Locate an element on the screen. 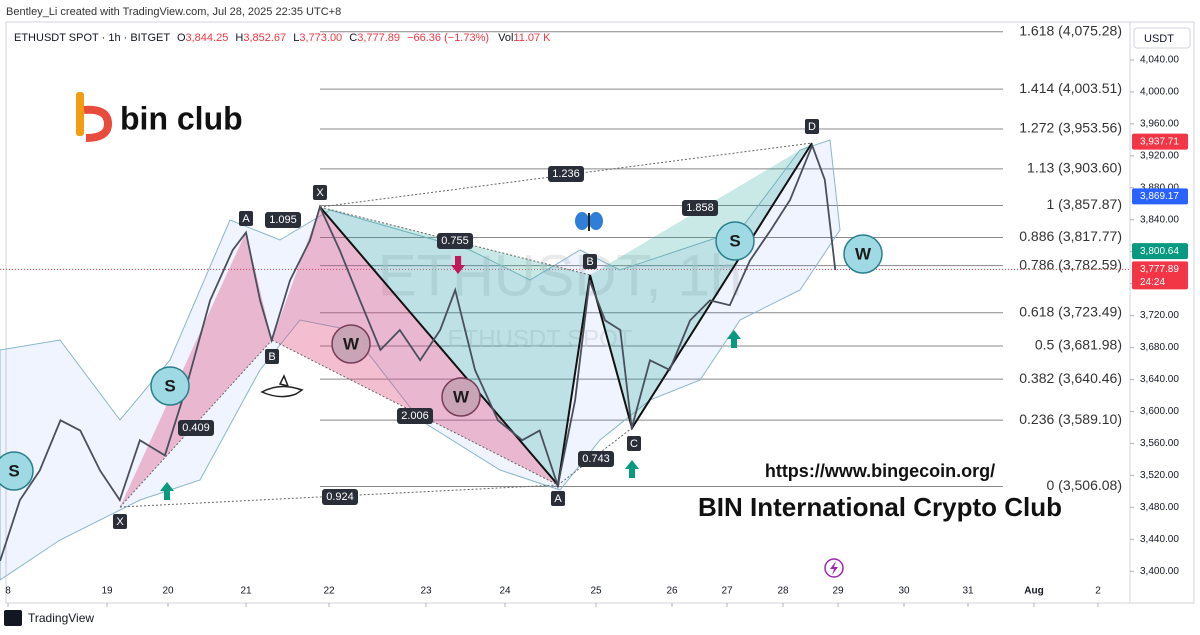 Image resolution: width=1200 pixels, height=635 pixels. legend-key: Vol is located at coordinates (505, 38).